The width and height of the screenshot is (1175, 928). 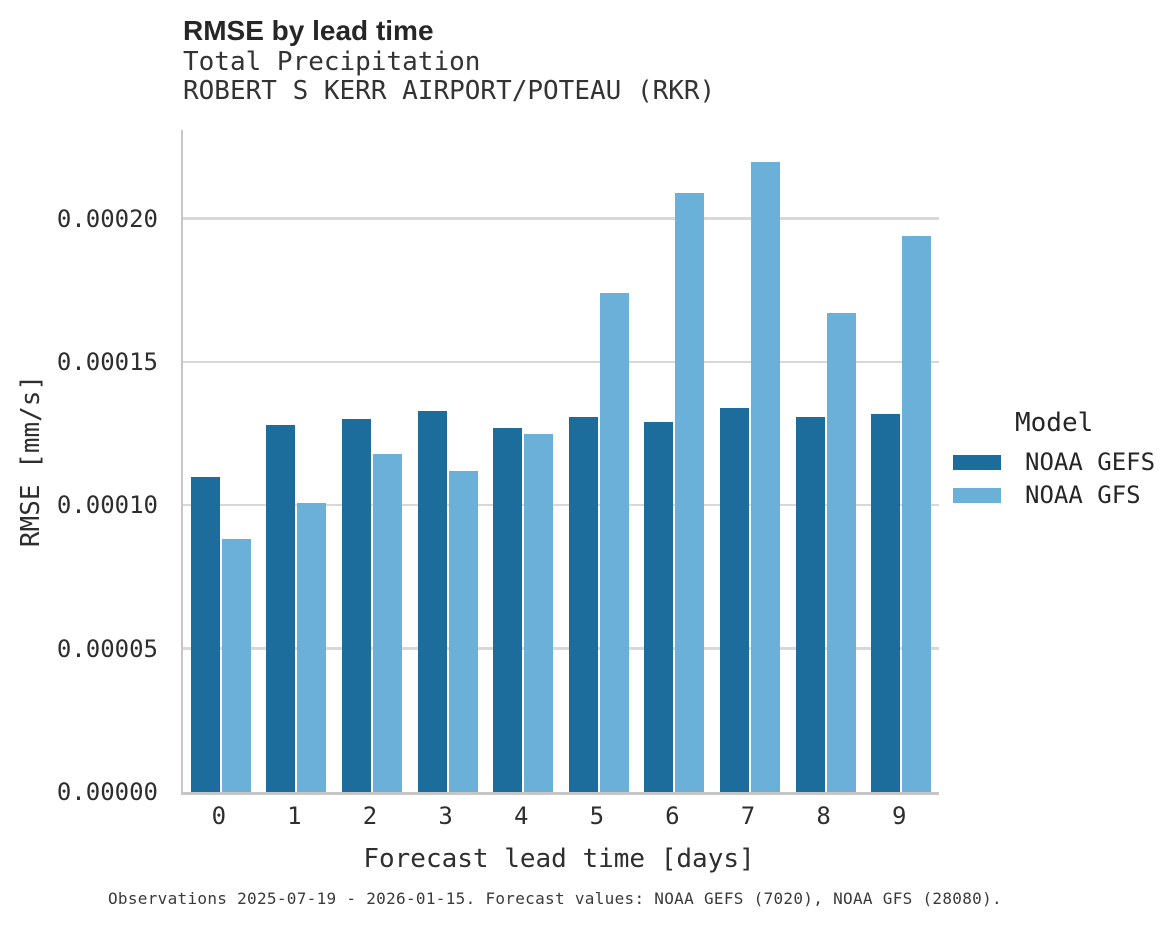 I want to click on x-tick-label: 2, so click(x=370, y=816).